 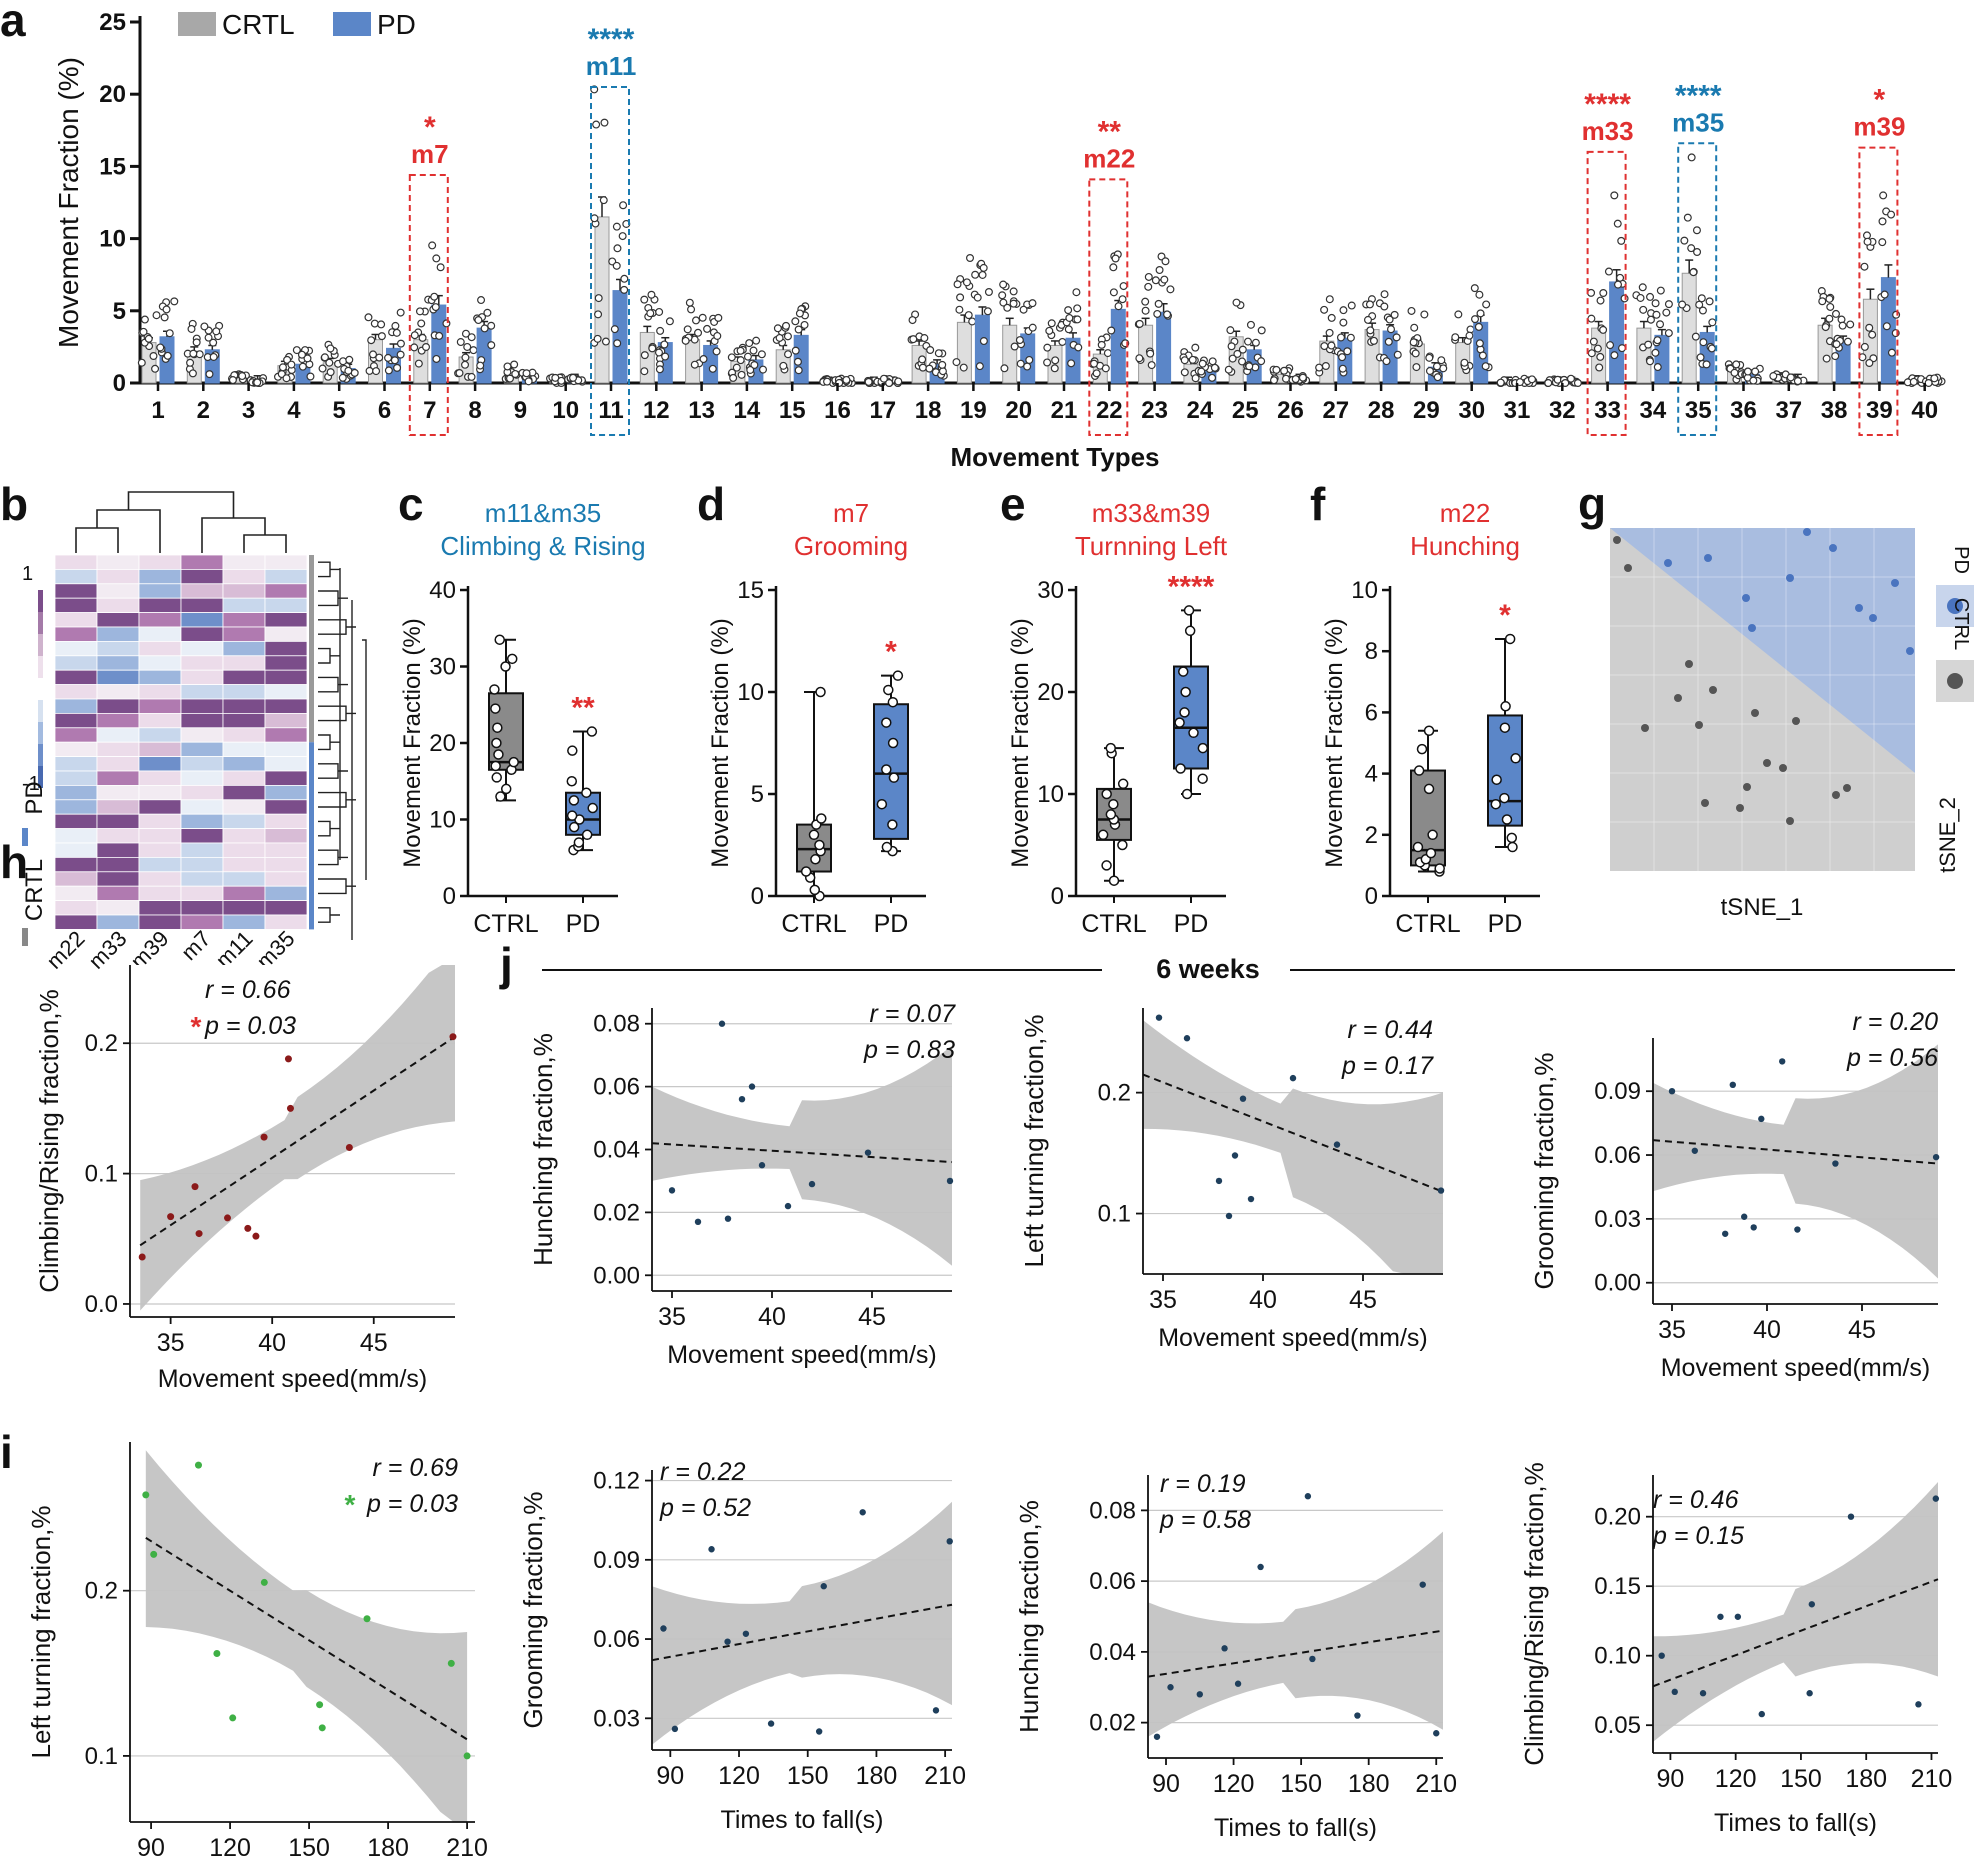 I want to click on row-dendrogram, so click(x=342, y=750).